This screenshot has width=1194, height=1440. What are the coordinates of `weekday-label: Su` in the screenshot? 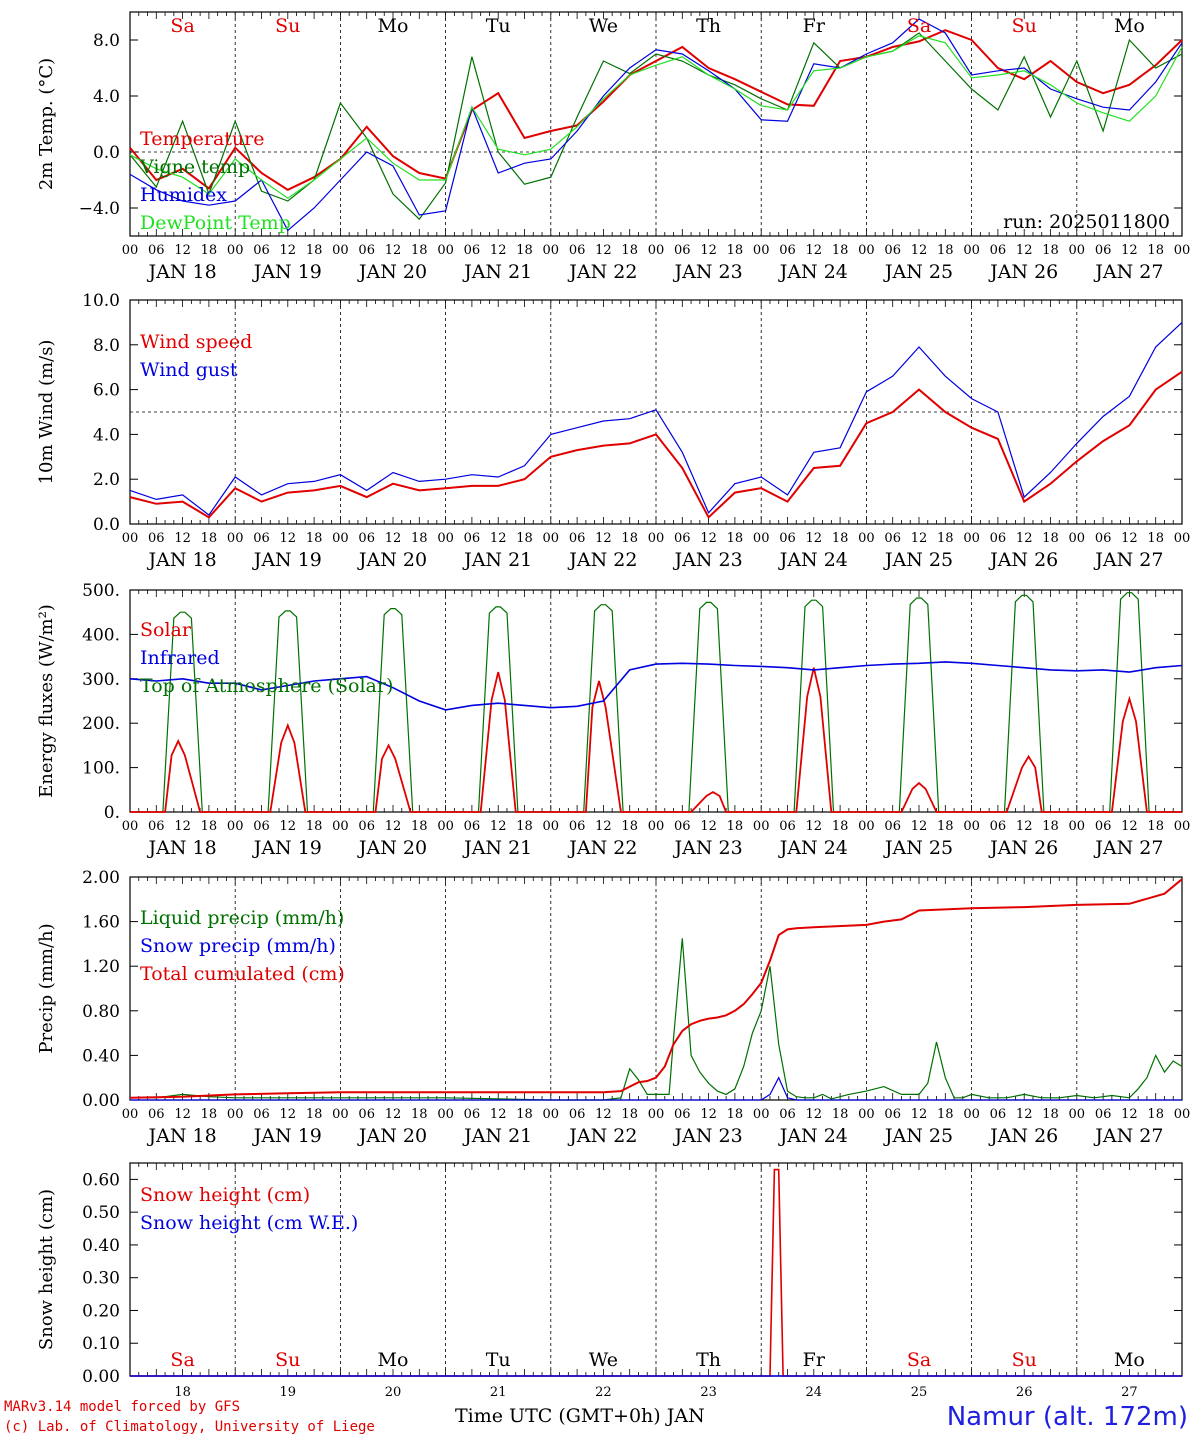 It's located at (1024, 1360).